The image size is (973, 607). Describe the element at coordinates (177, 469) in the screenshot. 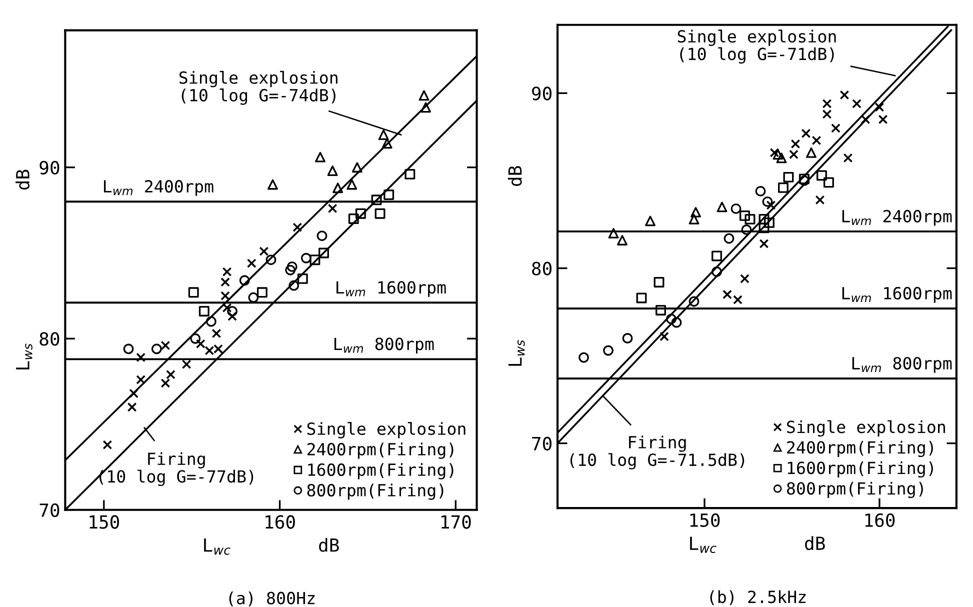

I see `annotation: Firing (10 log G=-77dB)` at that location.